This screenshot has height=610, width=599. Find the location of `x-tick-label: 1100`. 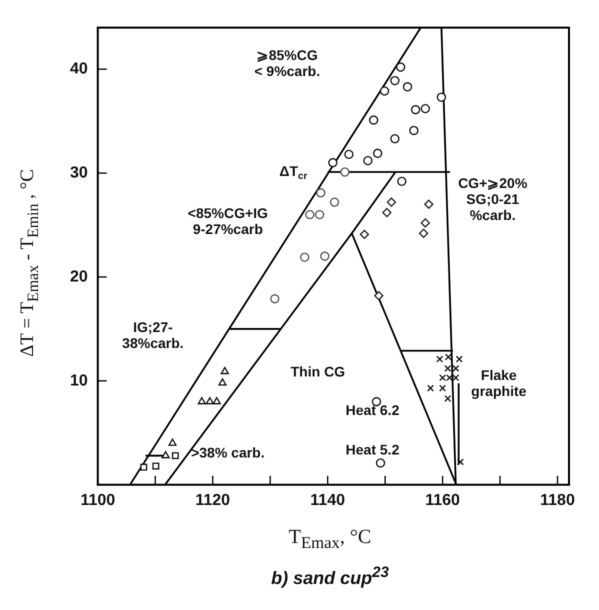

x-tick-label: 1100 is located at coordinates (98, 500).